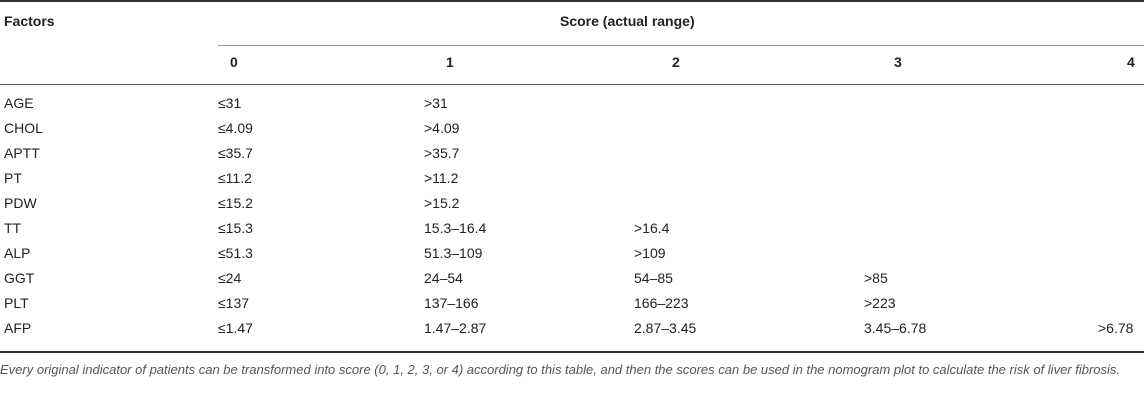  What do you see at coordinates (235, 178) in the screenshot?
I see `score-cell: ≤11.2` at bounding box center [235, 178].